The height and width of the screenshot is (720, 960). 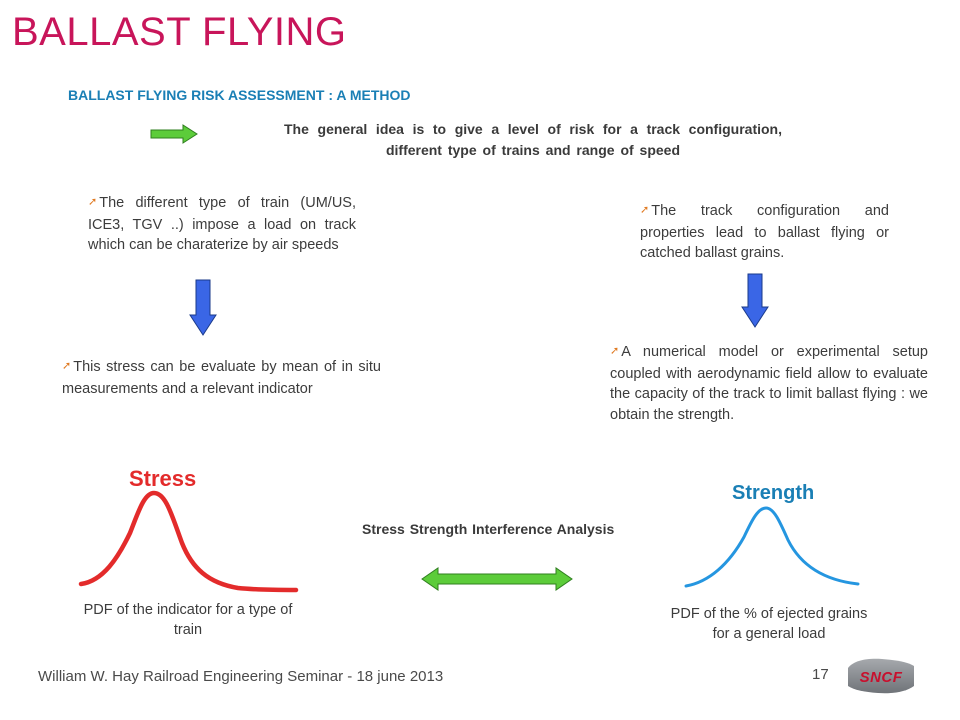 I want to click on sncf-logo: SNCF, so click(x=881, y=676).